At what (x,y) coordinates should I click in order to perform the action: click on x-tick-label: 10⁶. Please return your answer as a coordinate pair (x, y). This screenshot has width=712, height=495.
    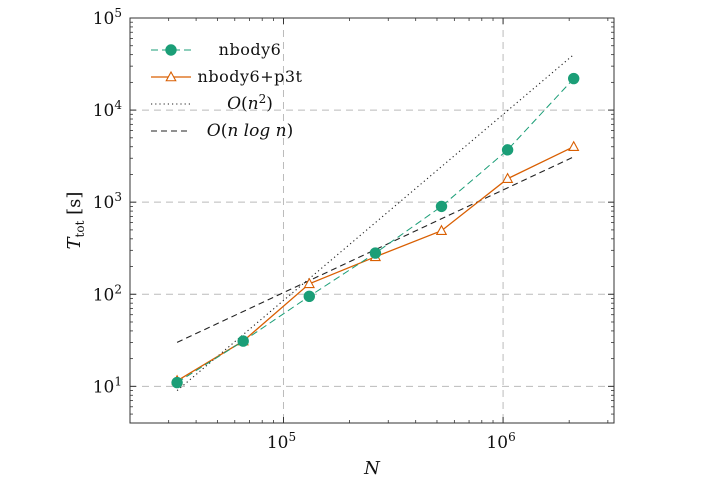
    Looking at the image, I should click on (500, 441).